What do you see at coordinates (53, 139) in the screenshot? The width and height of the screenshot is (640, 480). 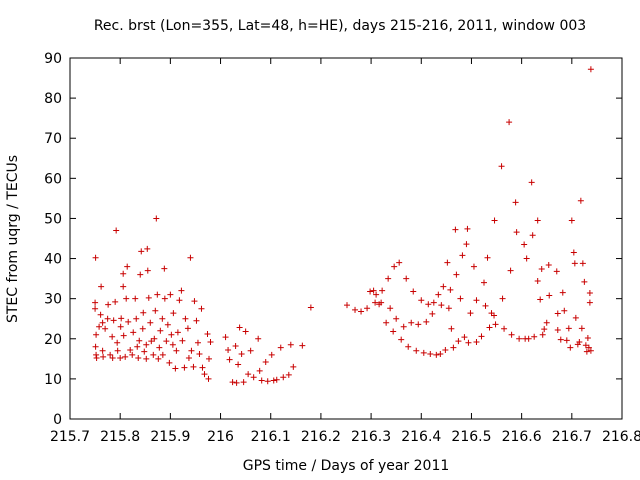 I see `y-tick-label: 70` at bounding box center [53, 139].